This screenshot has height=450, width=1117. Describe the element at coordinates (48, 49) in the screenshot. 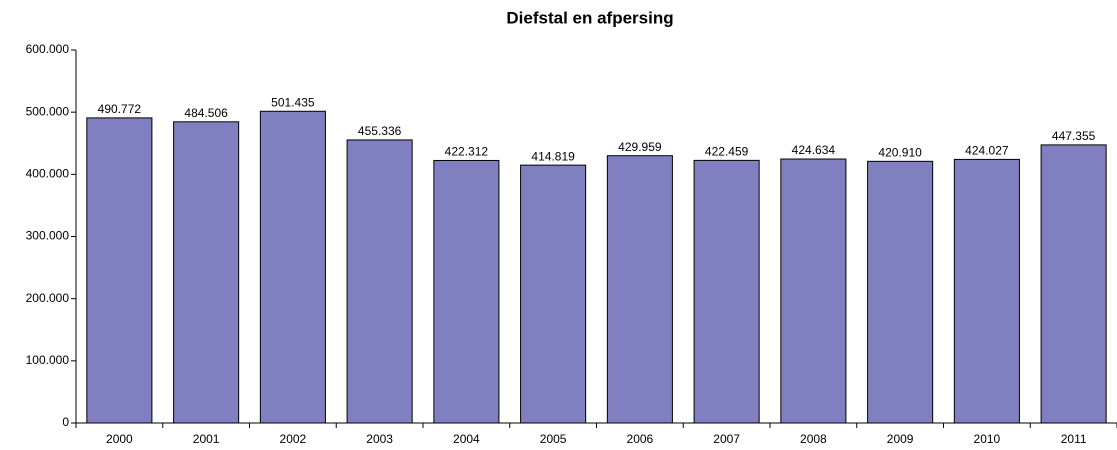

I see `y-tick-label: 600.000` at that location.